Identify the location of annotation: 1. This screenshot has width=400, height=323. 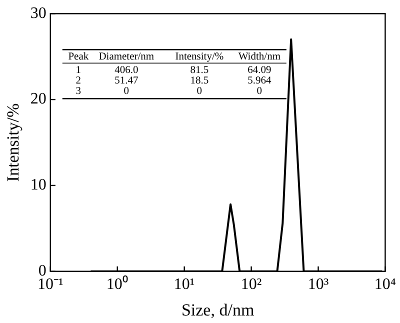
(79, 70).